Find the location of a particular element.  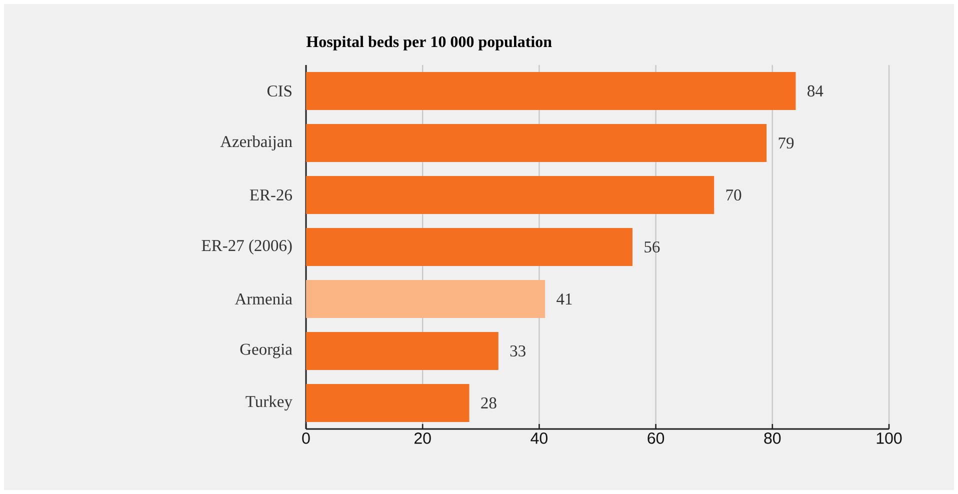

chart-title: Hospital beds per 10 000 population is located at coordinates (429, 43).